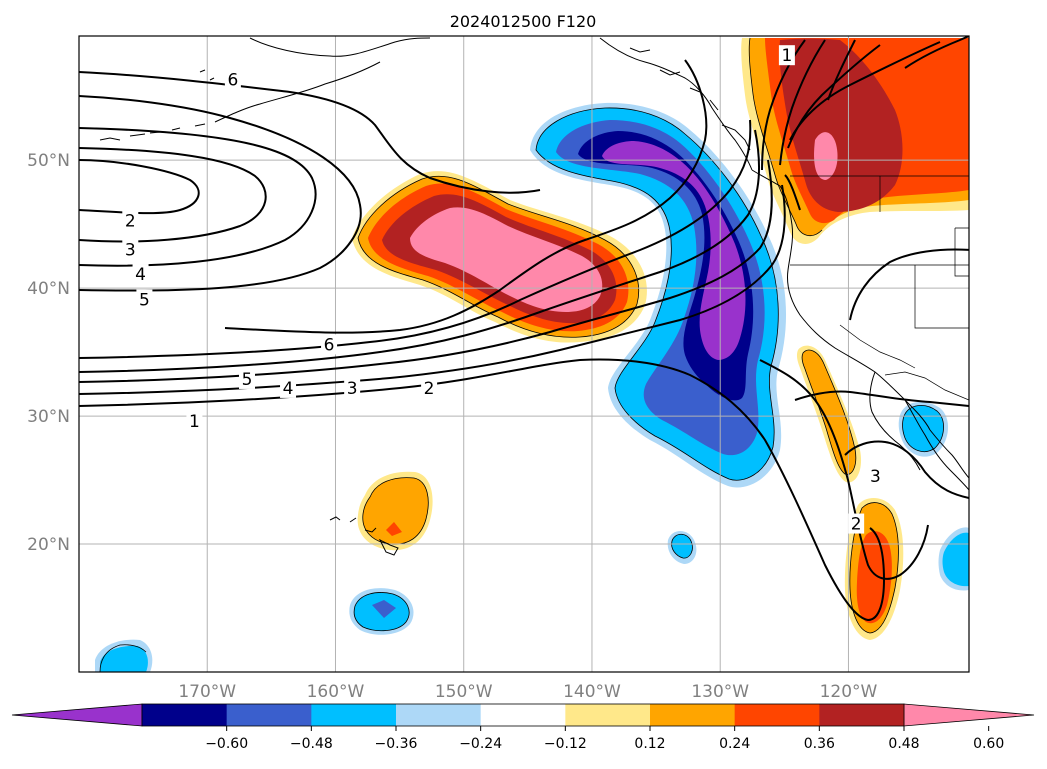 Image resolution: width=1047 pixels, height=769 pixels. I want to click on longitude-labels: 170°W 160°W 150°W 140°W 130°W 120°W, so click(527, 692).